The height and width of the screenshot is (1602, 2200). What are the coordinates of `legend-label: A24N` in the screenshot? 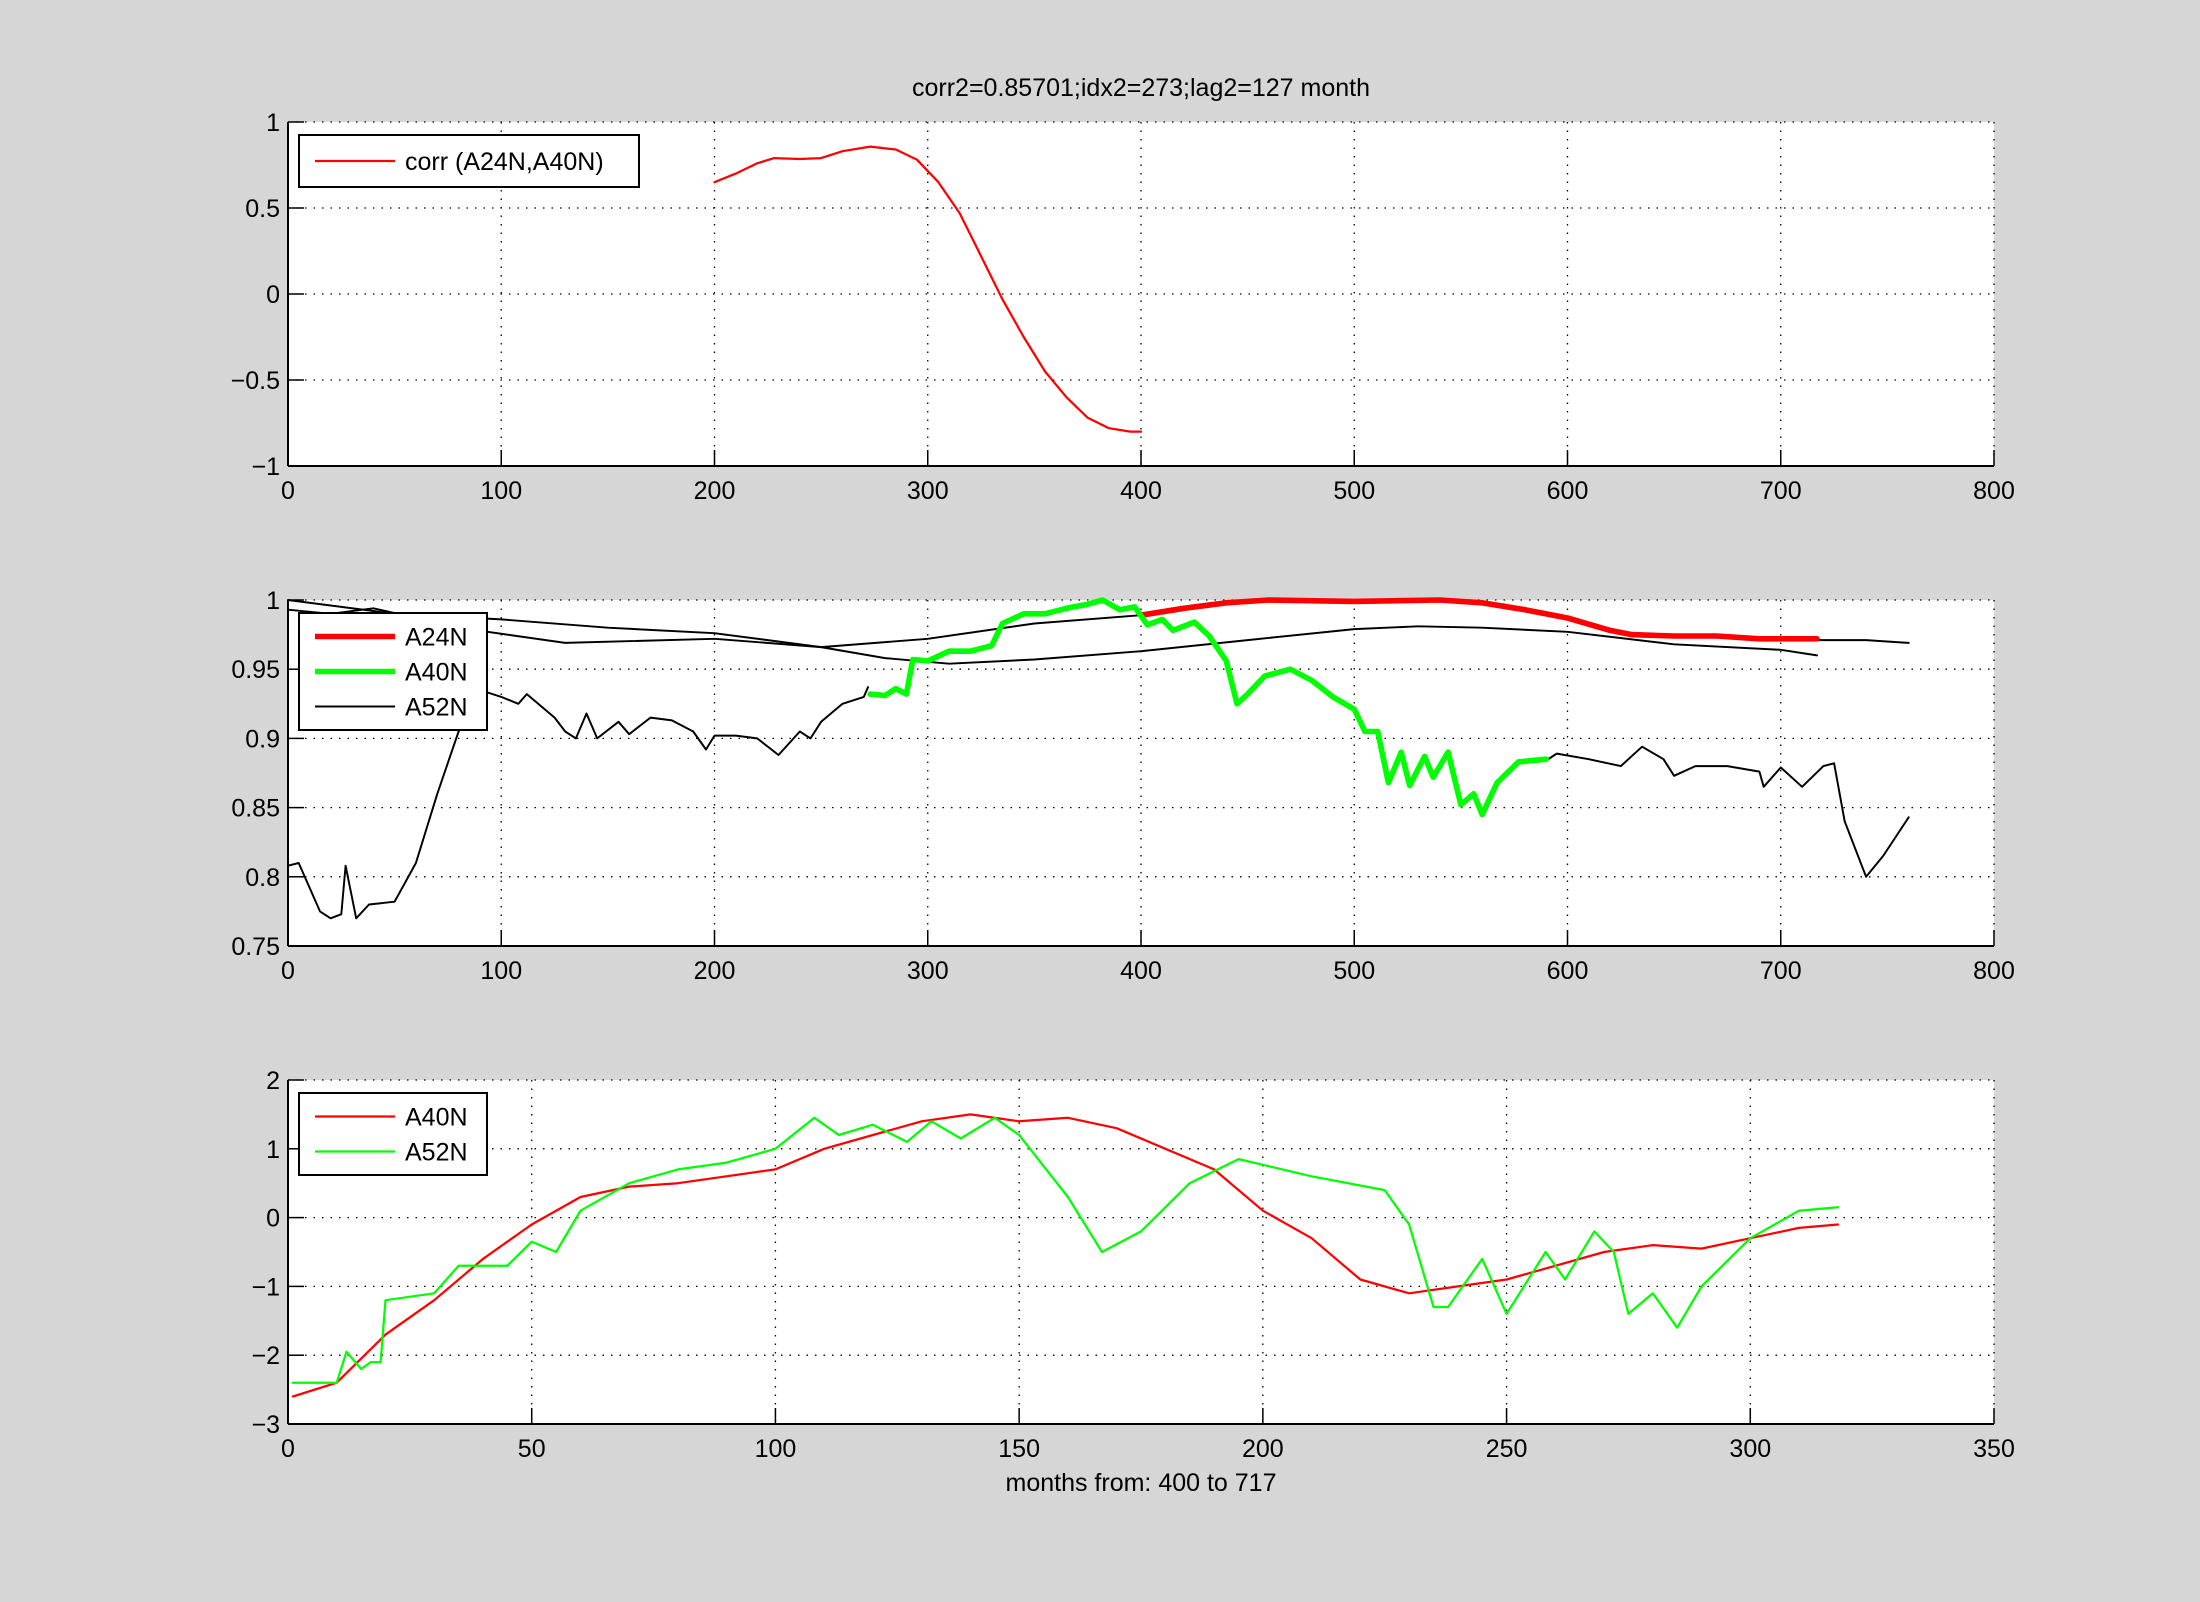 It's located at (436, 638).